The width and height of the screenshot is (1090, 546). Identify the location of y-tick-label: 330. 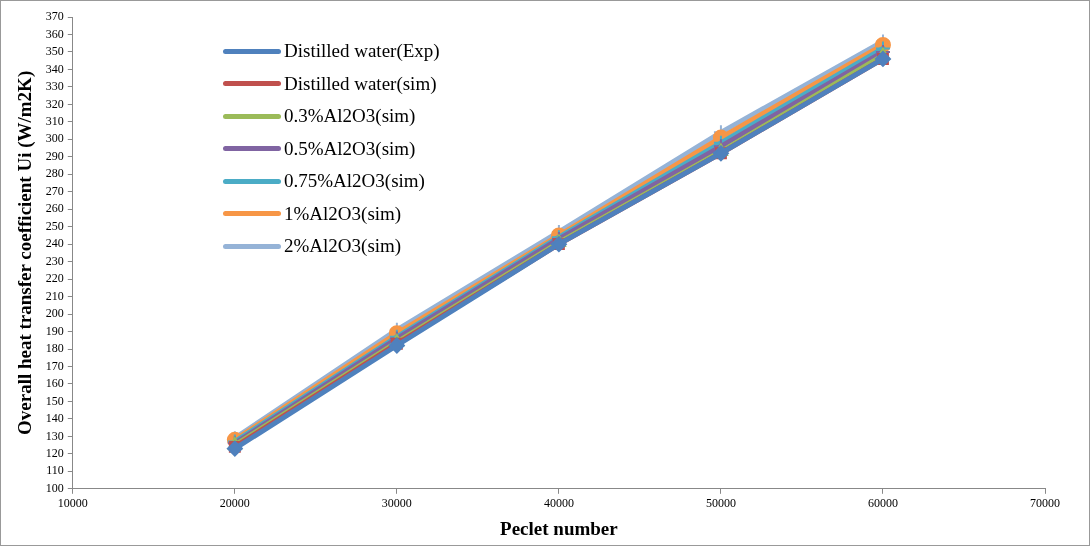
(54, 86).